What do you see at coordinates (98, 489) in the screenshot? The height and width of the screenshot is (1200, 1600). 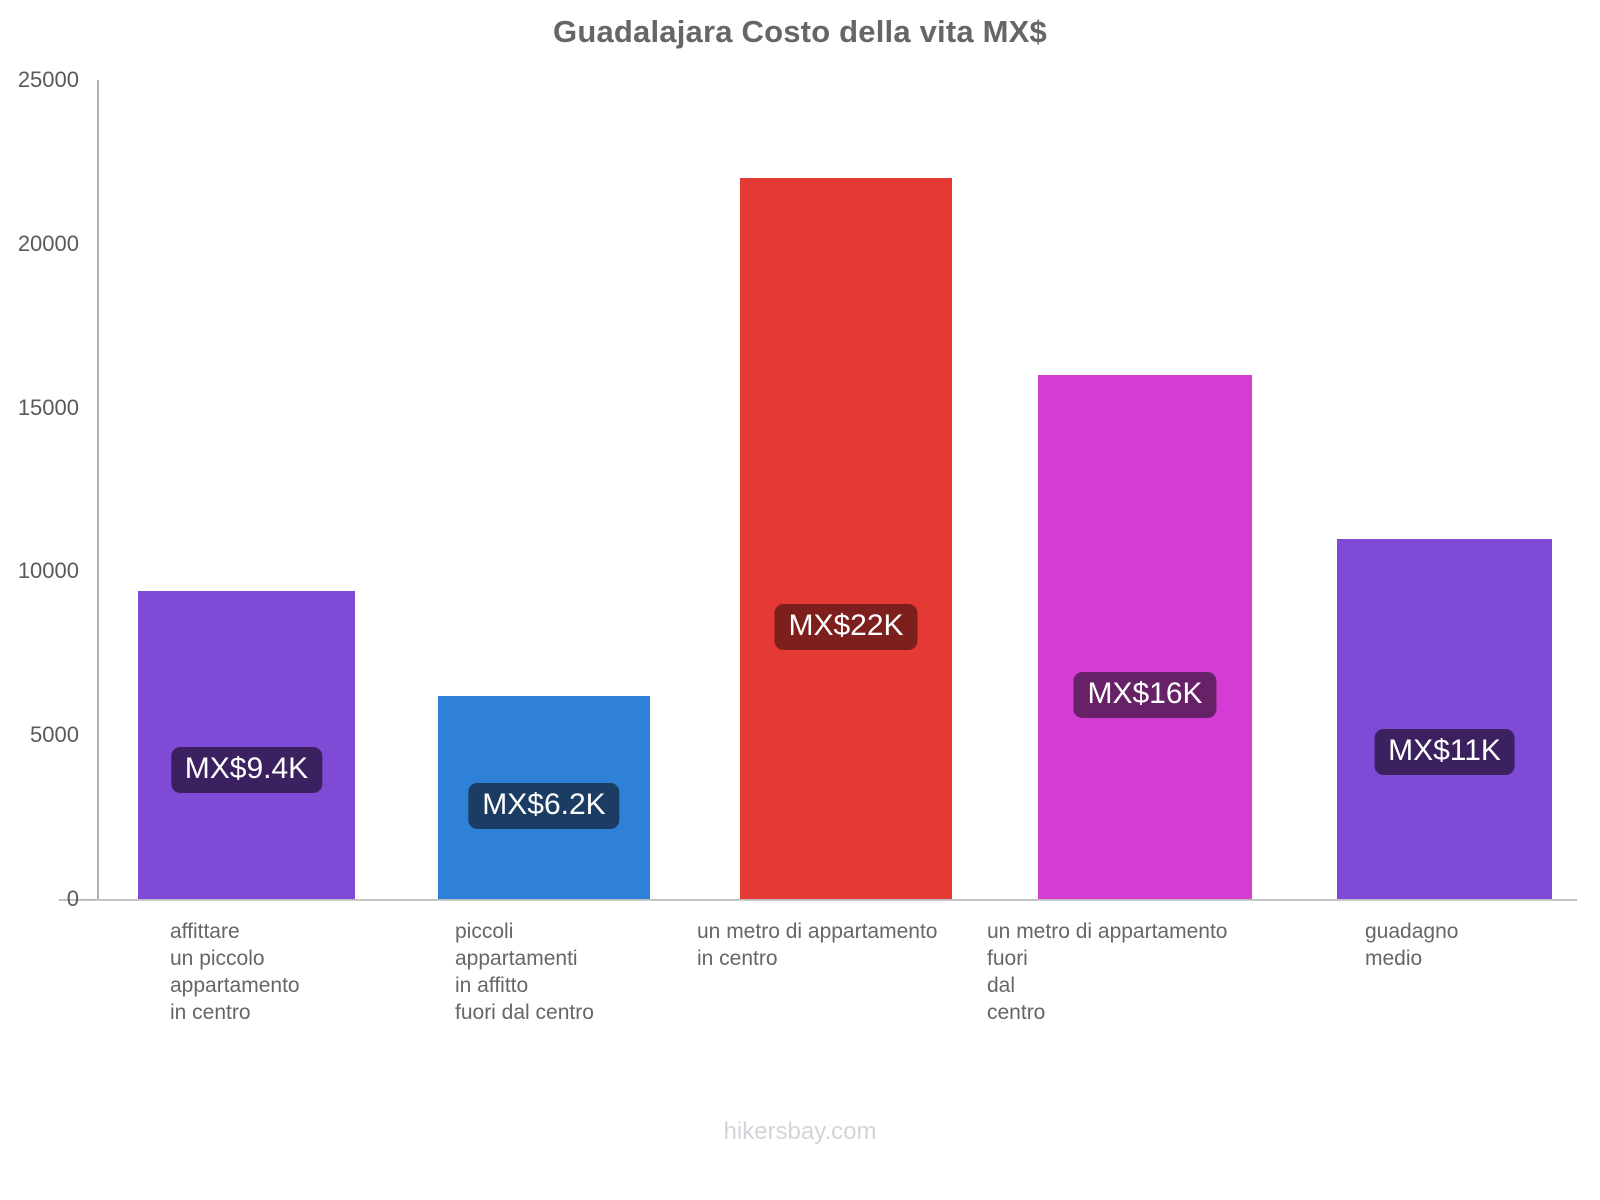 I see `y-axis-line` at bounding box center [98, 489].